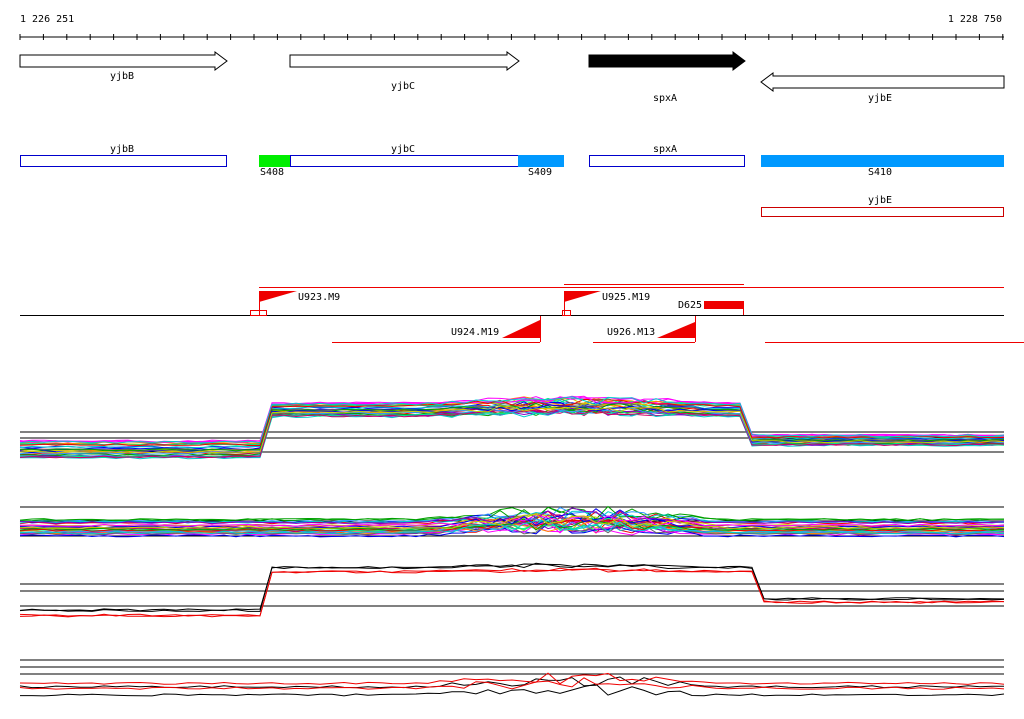 The height and width of the screenshot is (719, 1024). I want to click on gene-label: yjbC, so click(403, 86).